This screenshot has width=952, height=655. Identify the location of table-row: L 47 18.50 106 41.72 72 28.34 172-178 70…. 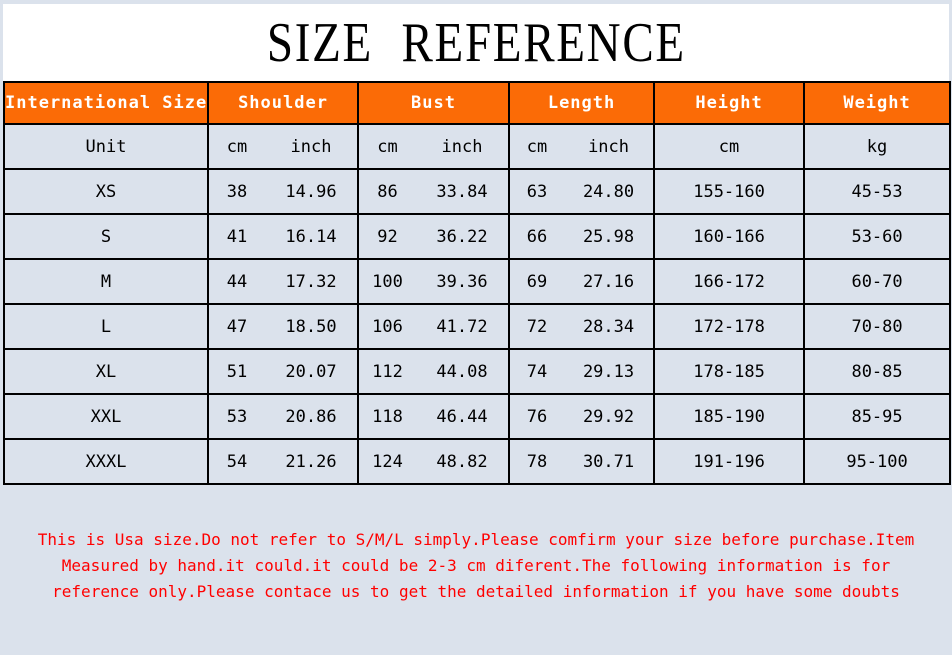
(477, 326).